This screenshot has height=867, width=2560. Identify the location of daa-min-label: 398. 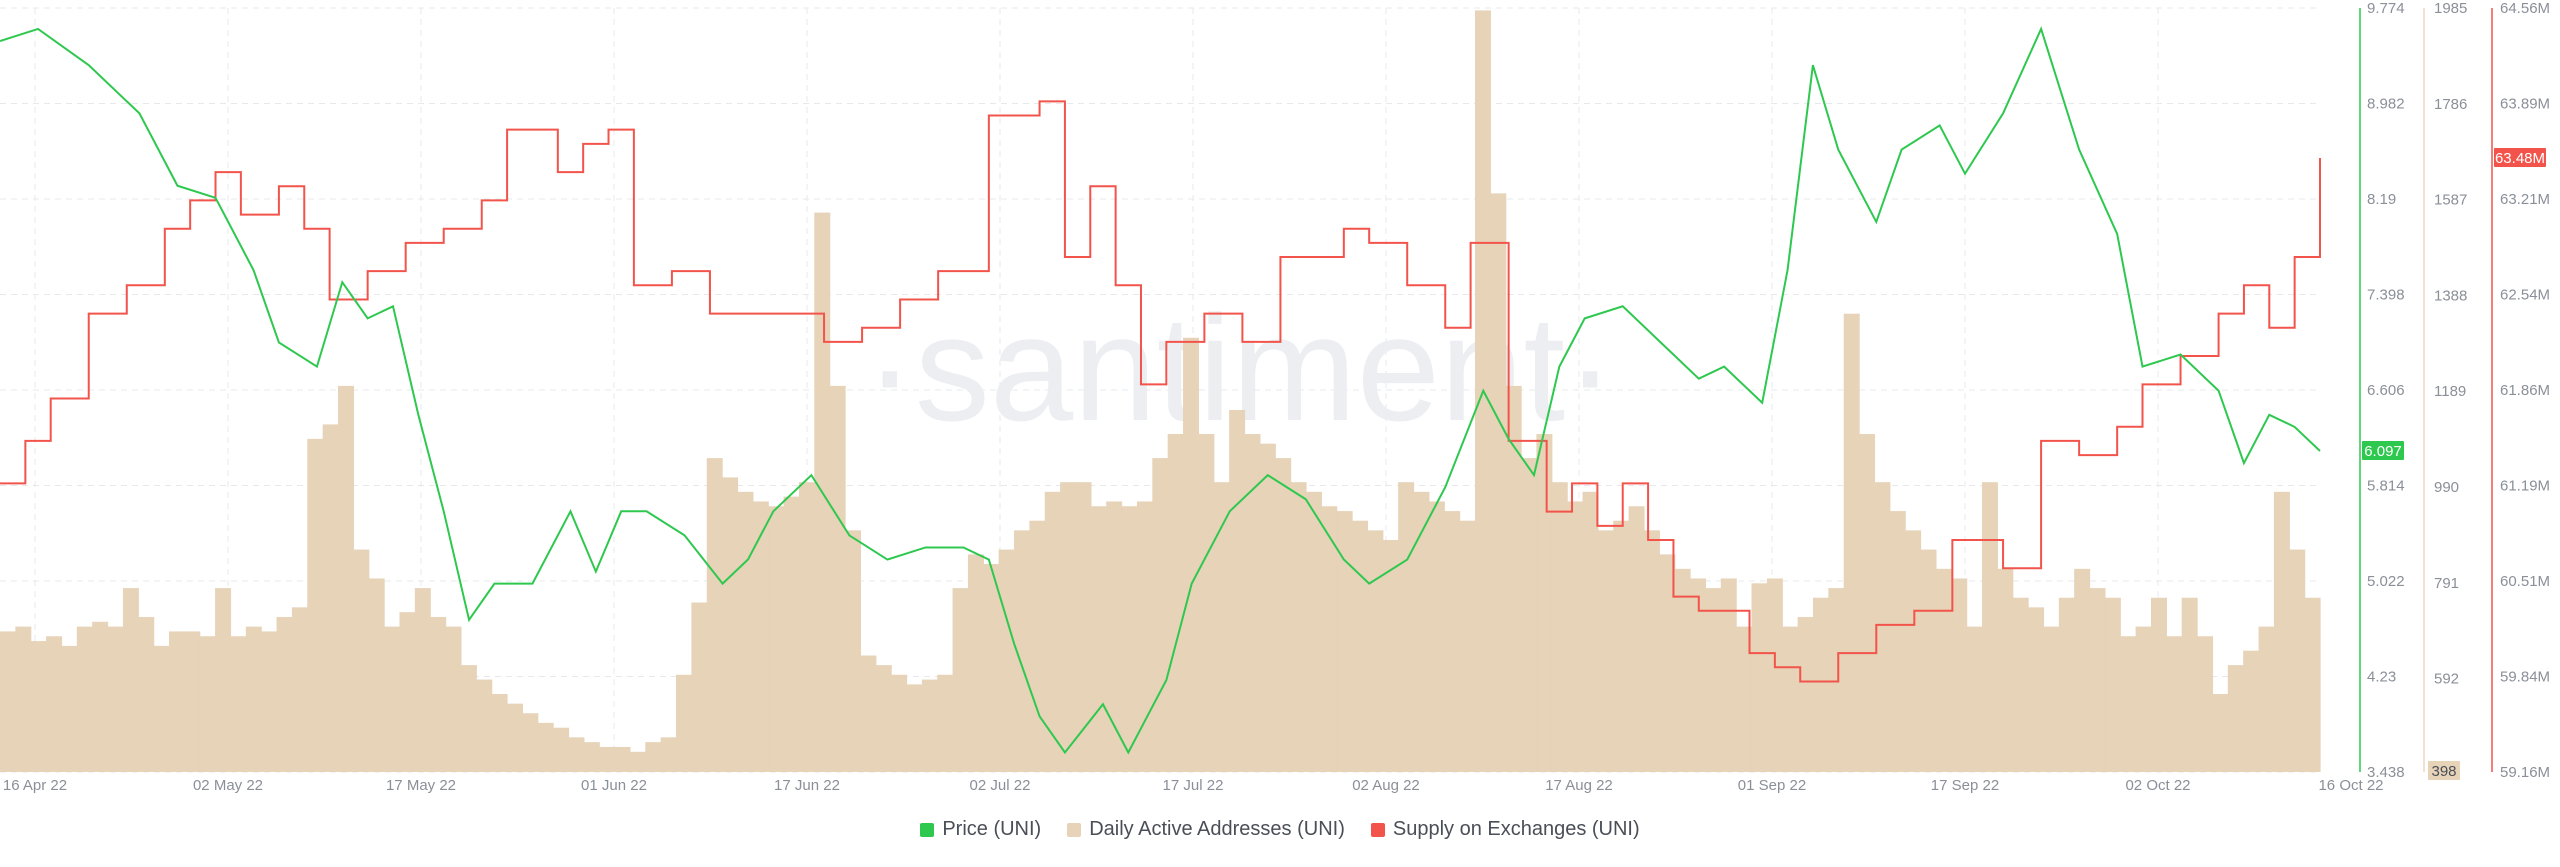
(2443, 771).